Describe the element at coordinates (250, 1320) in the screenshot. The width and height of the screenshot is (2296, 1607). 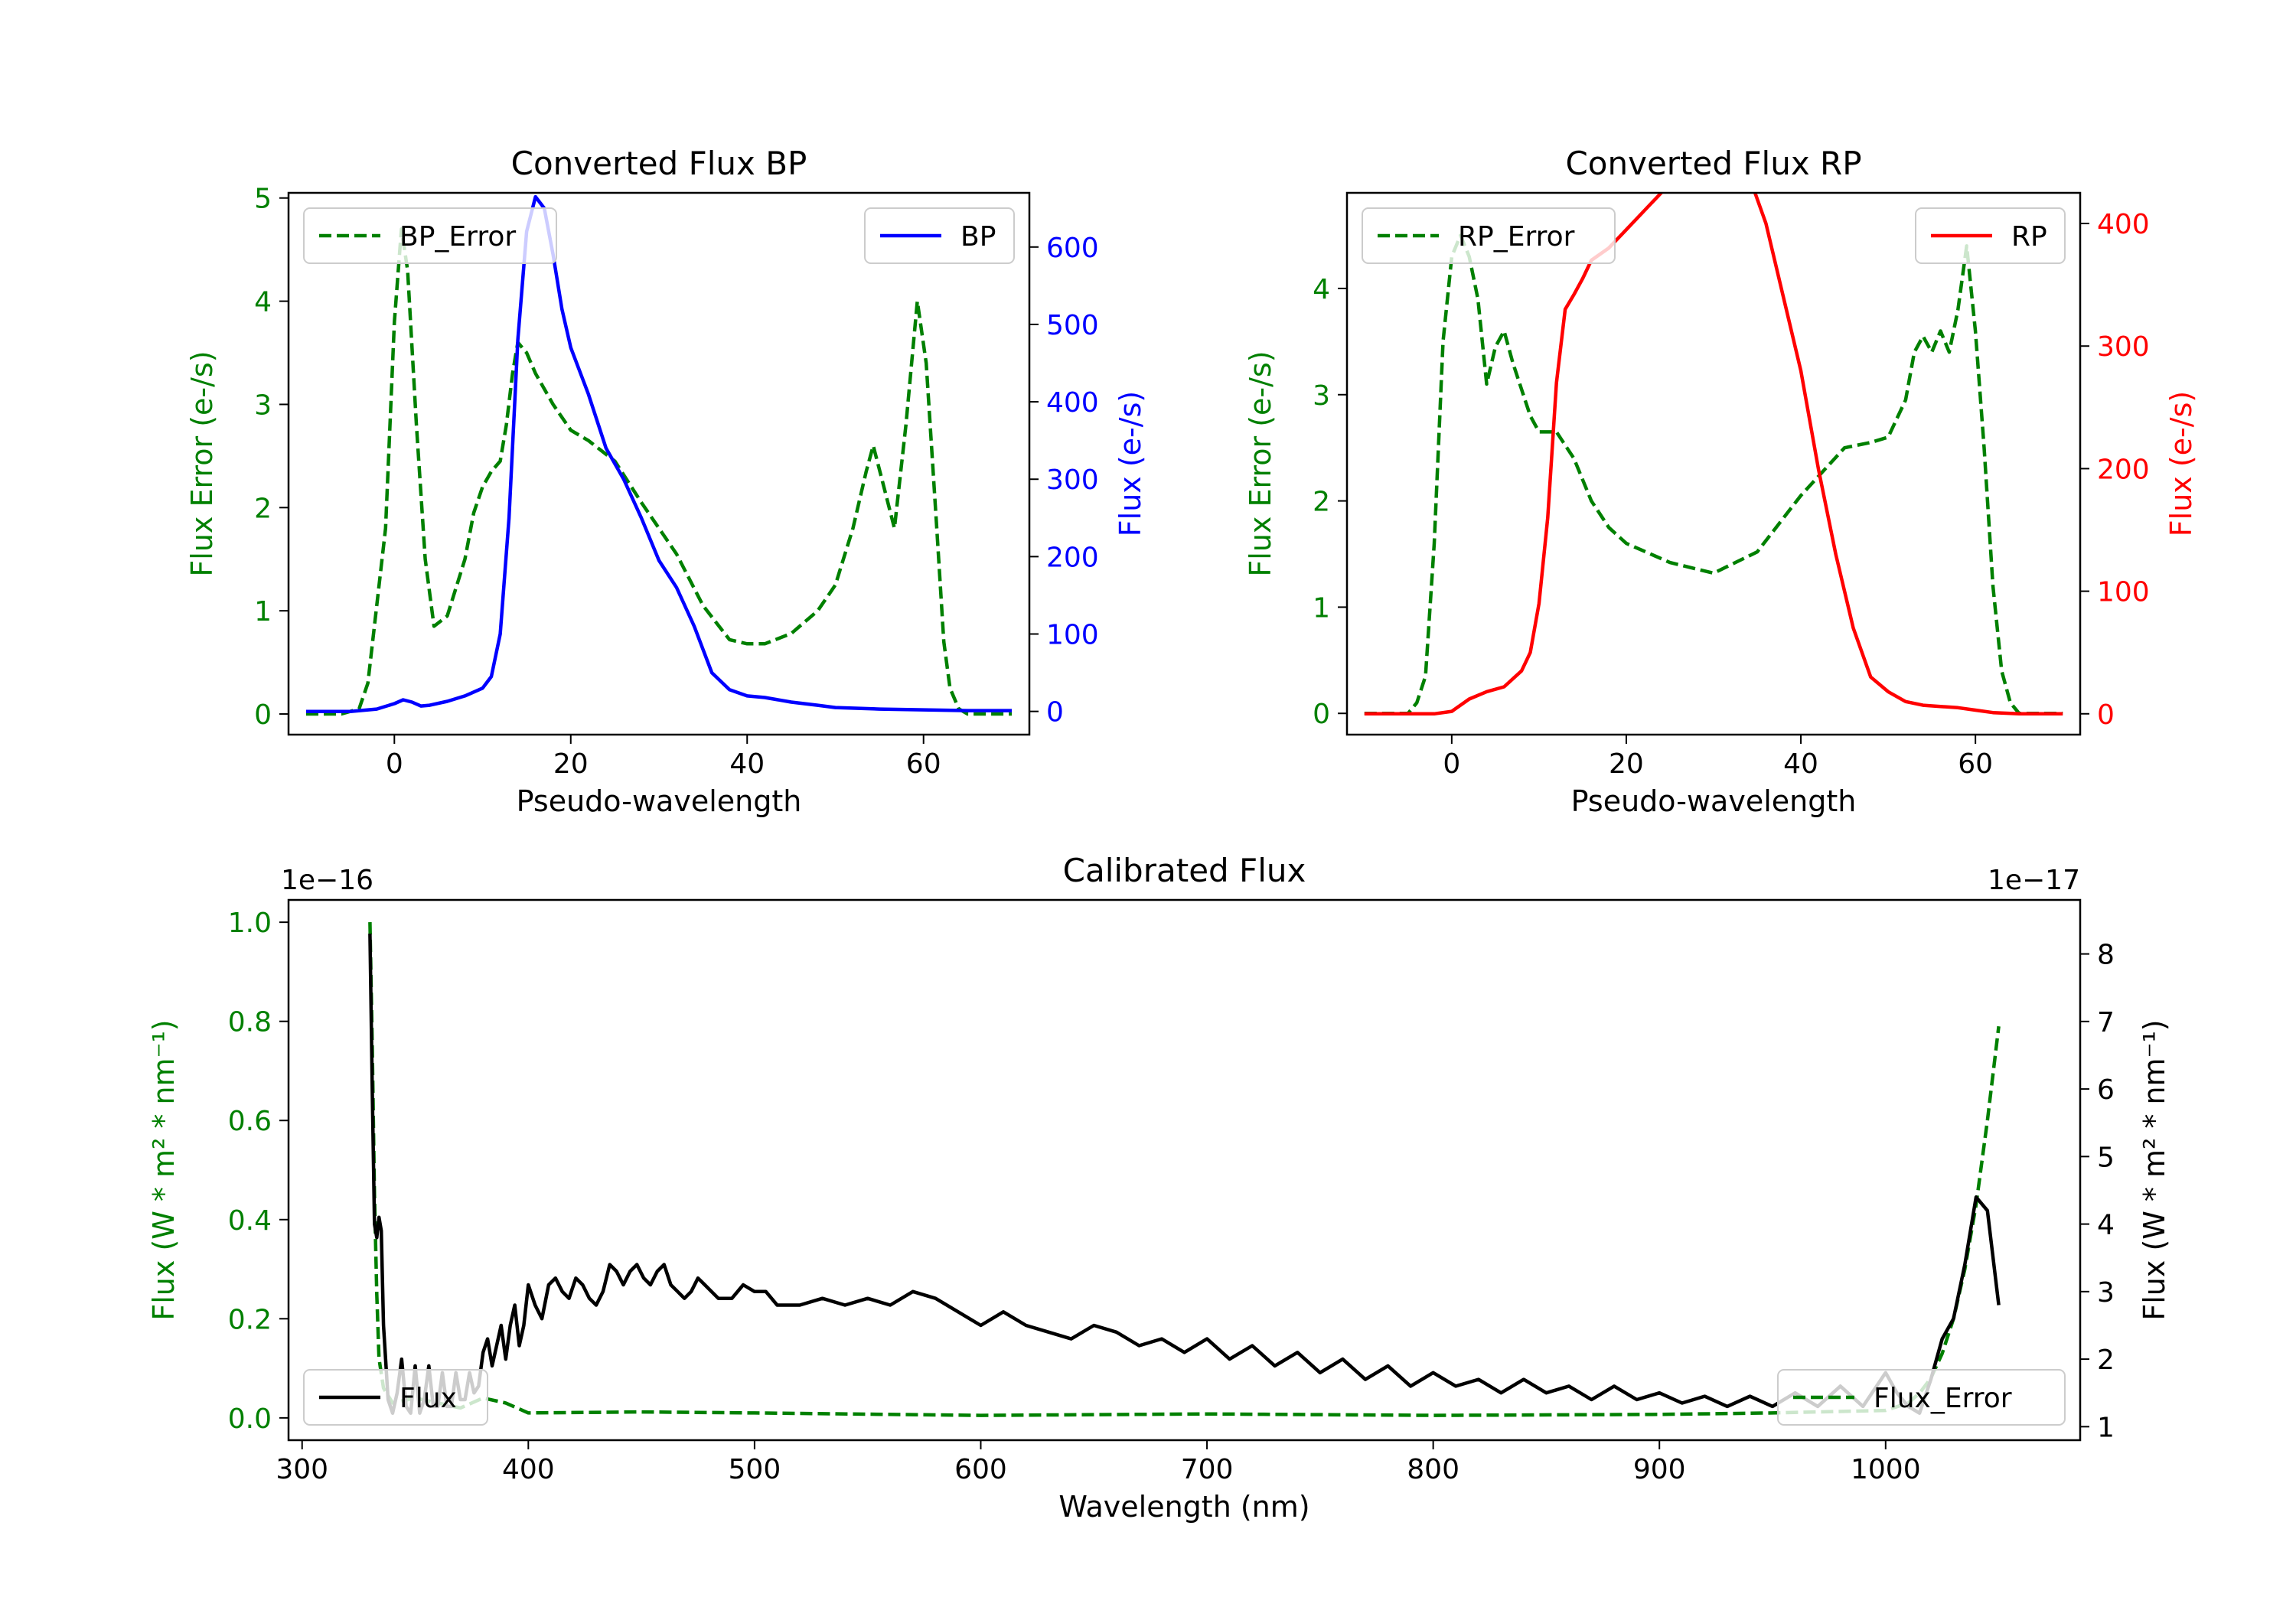
I see `y-left-tick-label: 0.2` at that location.